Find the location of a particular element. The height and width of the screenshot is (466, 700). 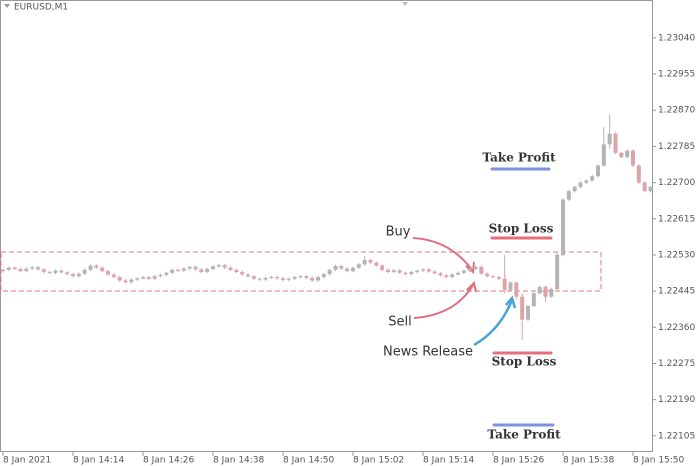

x-tick-label: 8 Jan 15:38 is located at coordinates (589, 461).